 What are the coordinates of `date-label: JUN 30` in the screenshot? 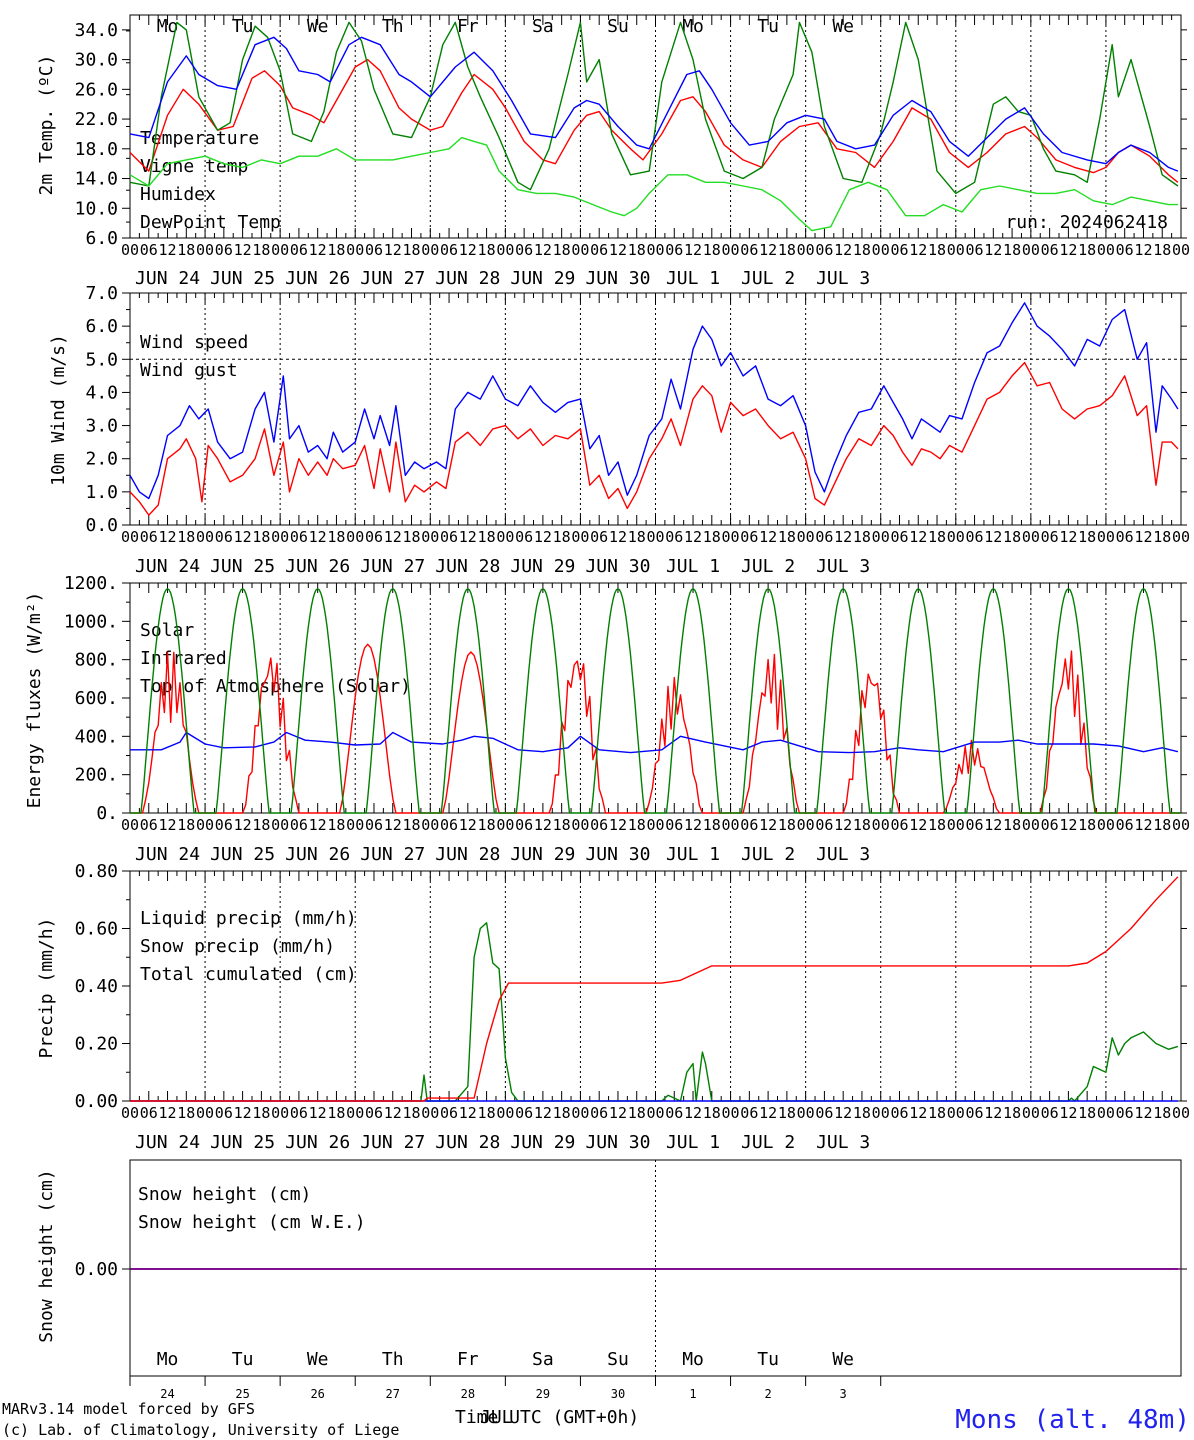 It's located at (617, 566).